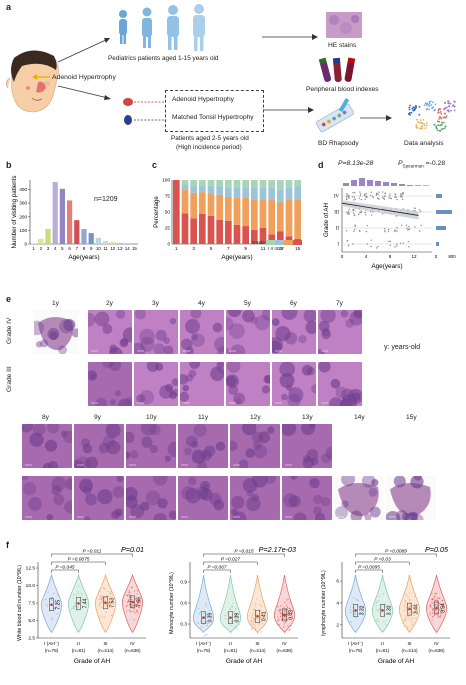  I want to click on y-tick-label: 0.9, so click(183, 583).